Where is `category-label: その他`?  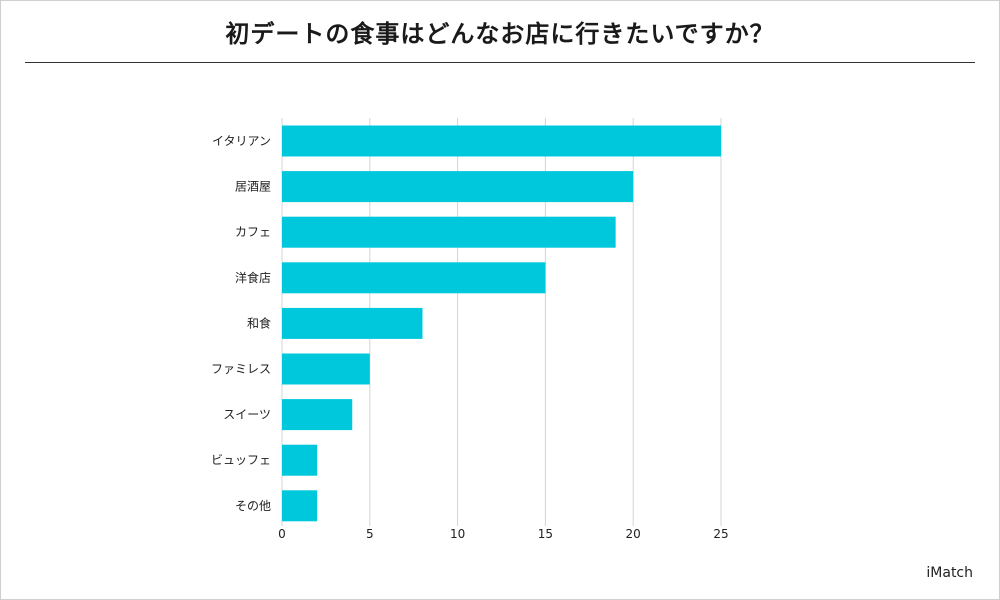 category-label: その他 is located at coordinates (253, 506).